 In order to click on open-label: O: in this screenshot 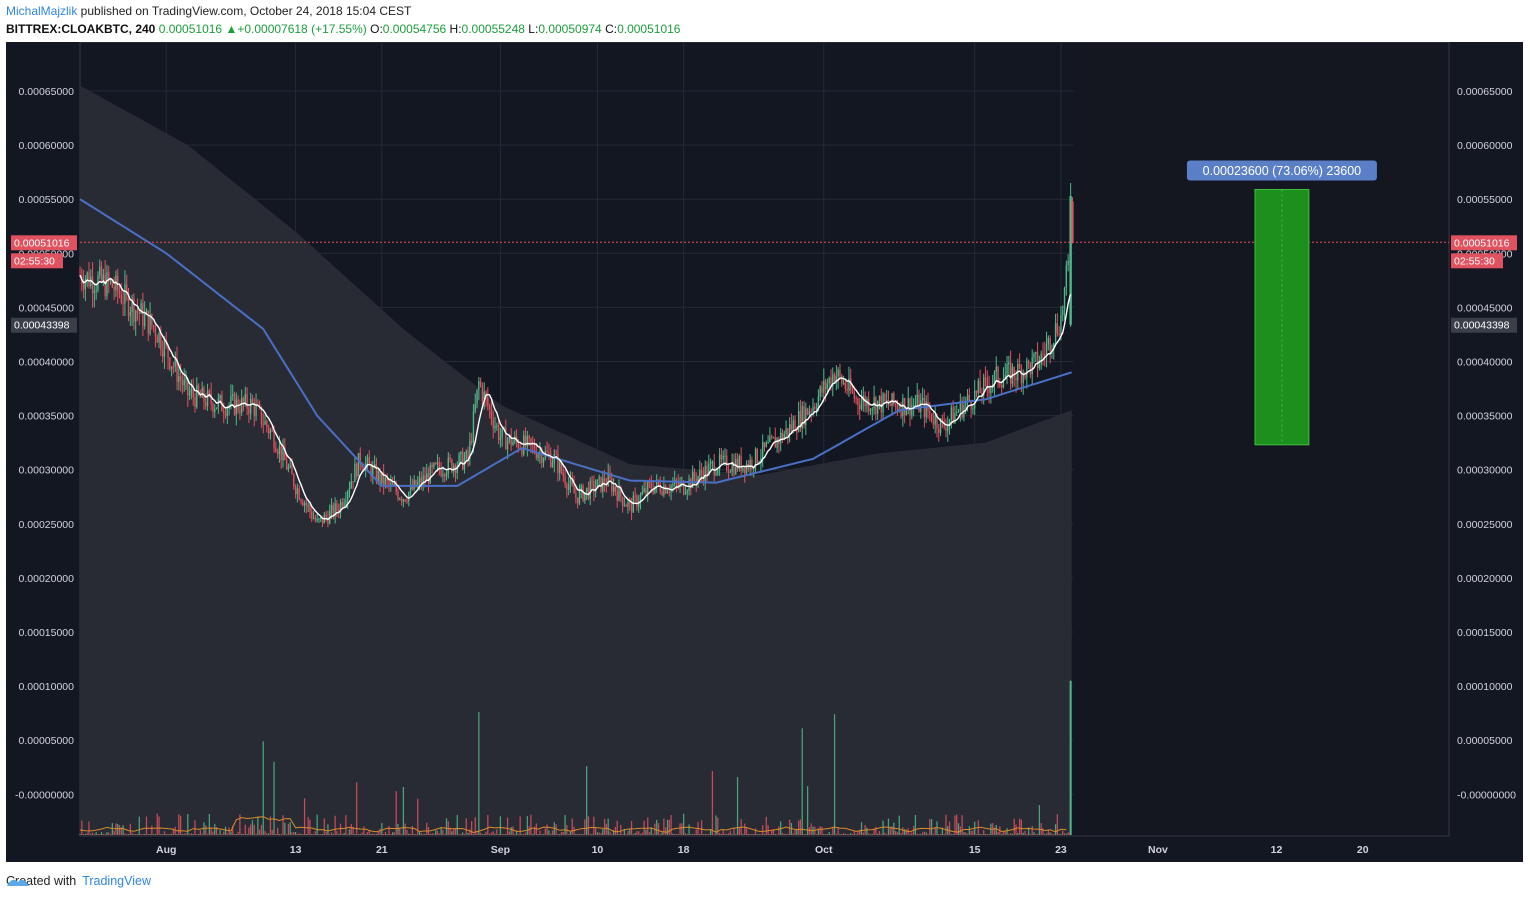, I will do `click(376, 29)`.